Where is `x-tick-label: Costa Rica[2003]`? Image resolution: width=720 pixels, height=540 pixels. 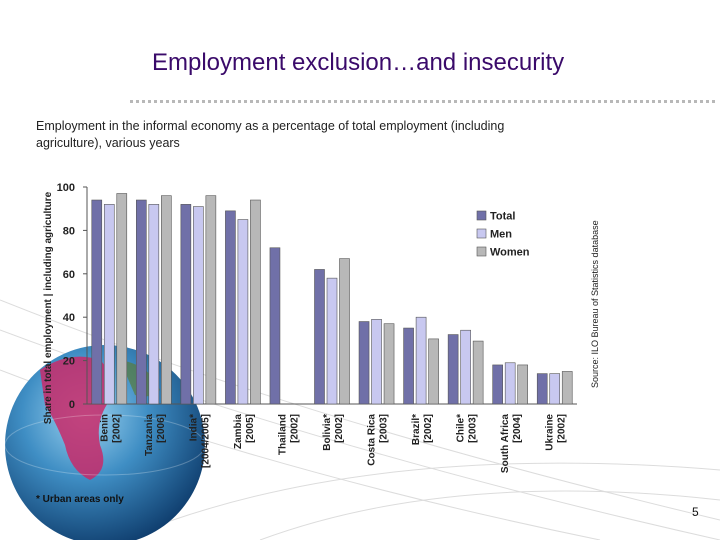
x-tick-label: Costa Rica[2003] is located at coordinates (378, 440).